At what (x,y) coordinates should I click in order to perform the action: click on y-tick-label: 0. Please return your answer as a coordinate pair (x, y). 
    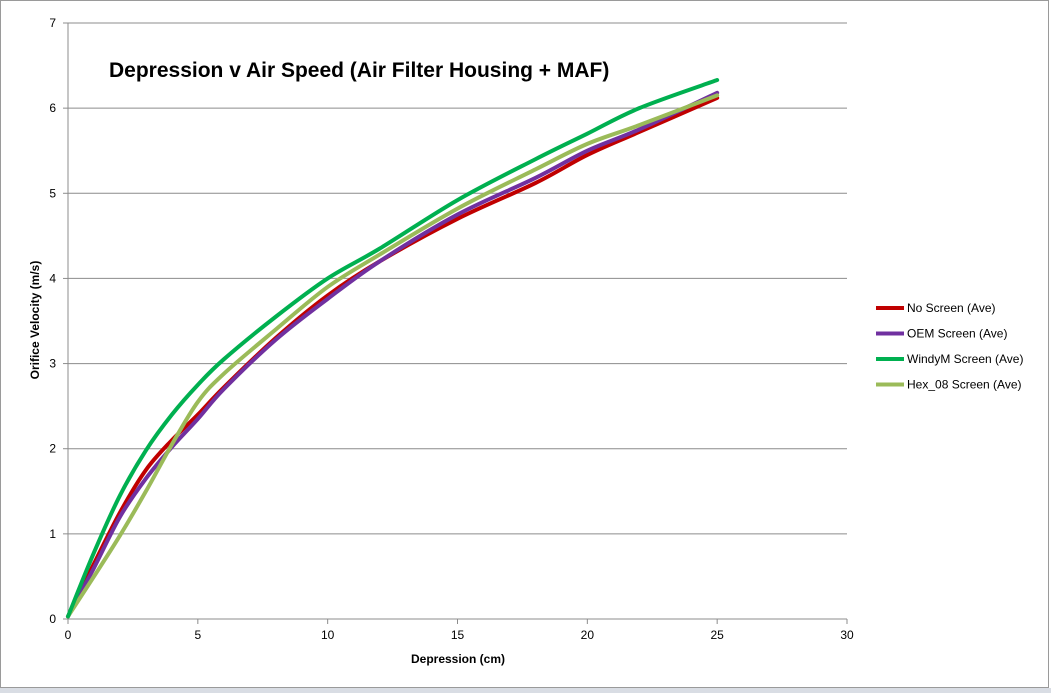
    Looking at the image, I should click on (52, 619).